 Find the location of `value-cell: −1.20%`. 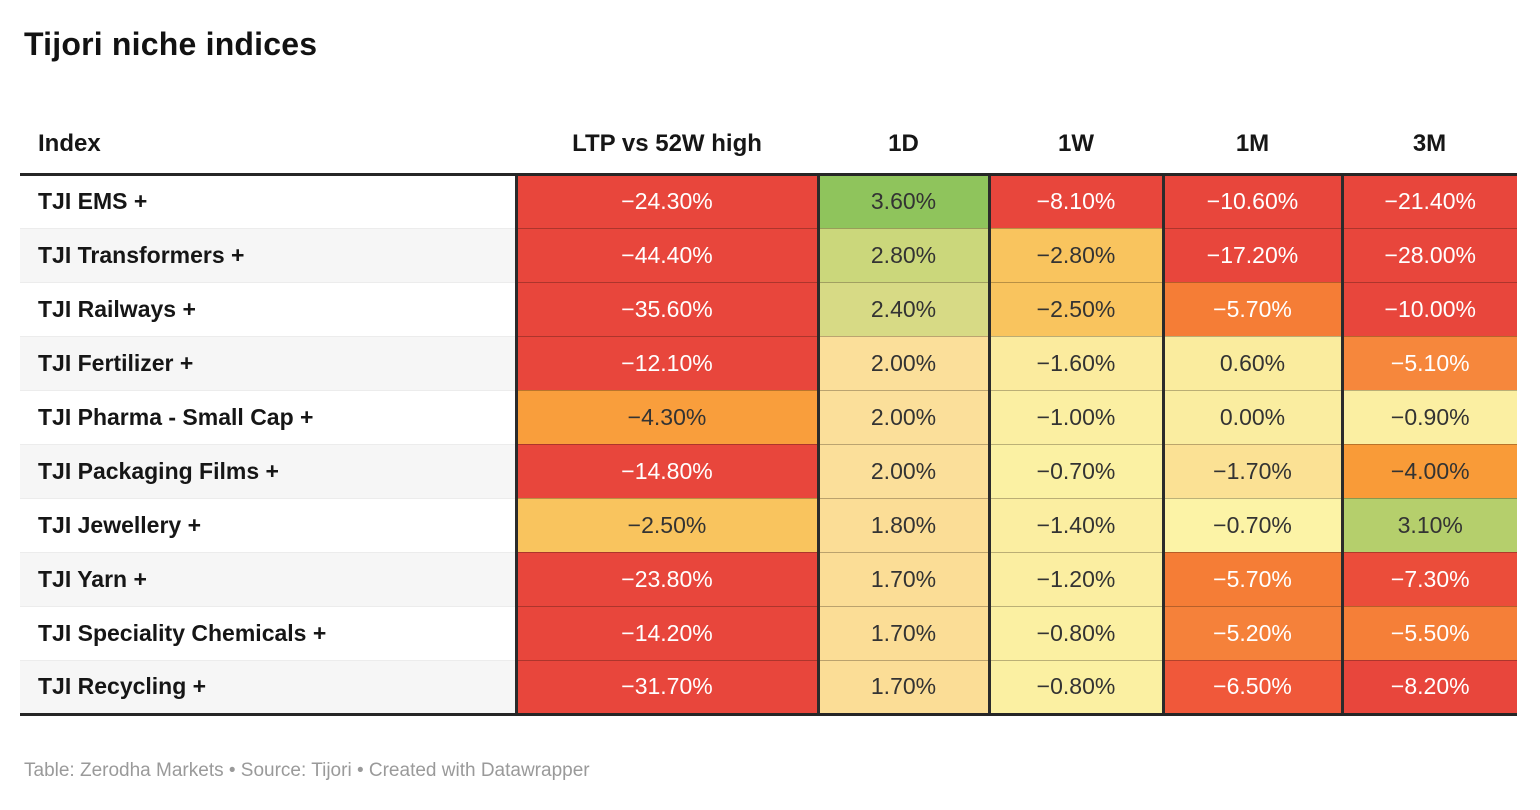

value-cell: −1.20% is located at coordinates (1075, 578).